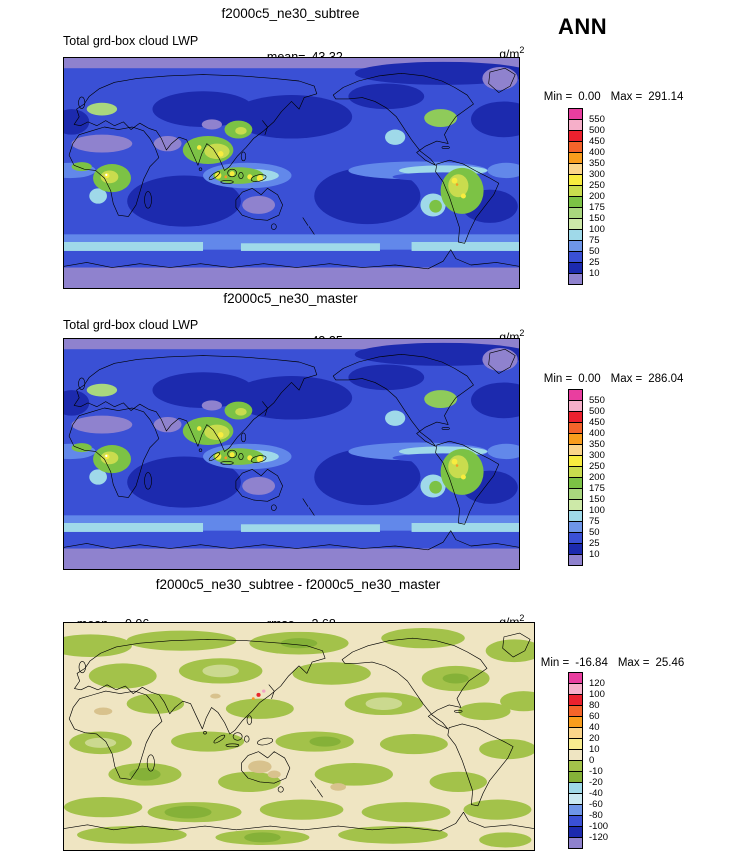 The height and width of the screenshot is (866, 733). I want to click on minmax-readout: Min = -16.84 Max = 25.46, so click(606, 663).